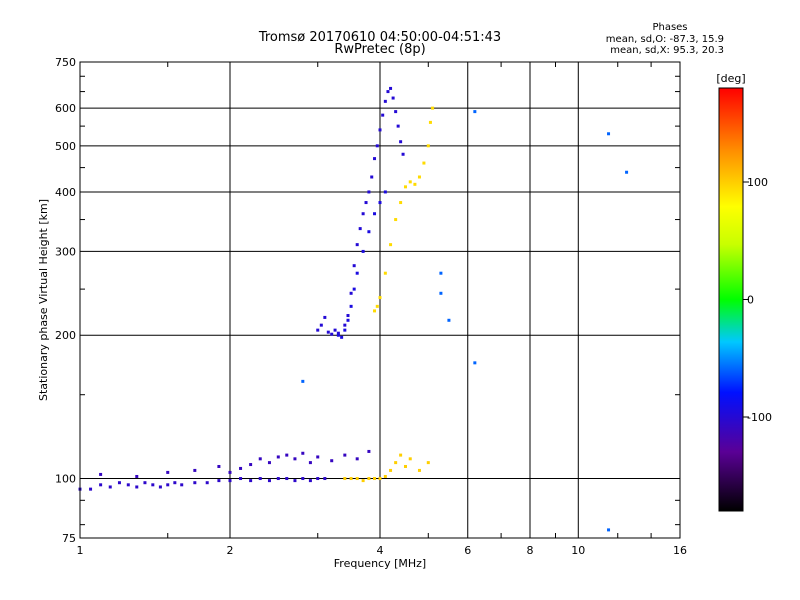 The height and width of the screenshot is (600, 800). Describe the element at coordinates (379, 37) in the screenshot. I see `chart-title: Tromsø 20170610 04:50:00-04:51:43` at that location.